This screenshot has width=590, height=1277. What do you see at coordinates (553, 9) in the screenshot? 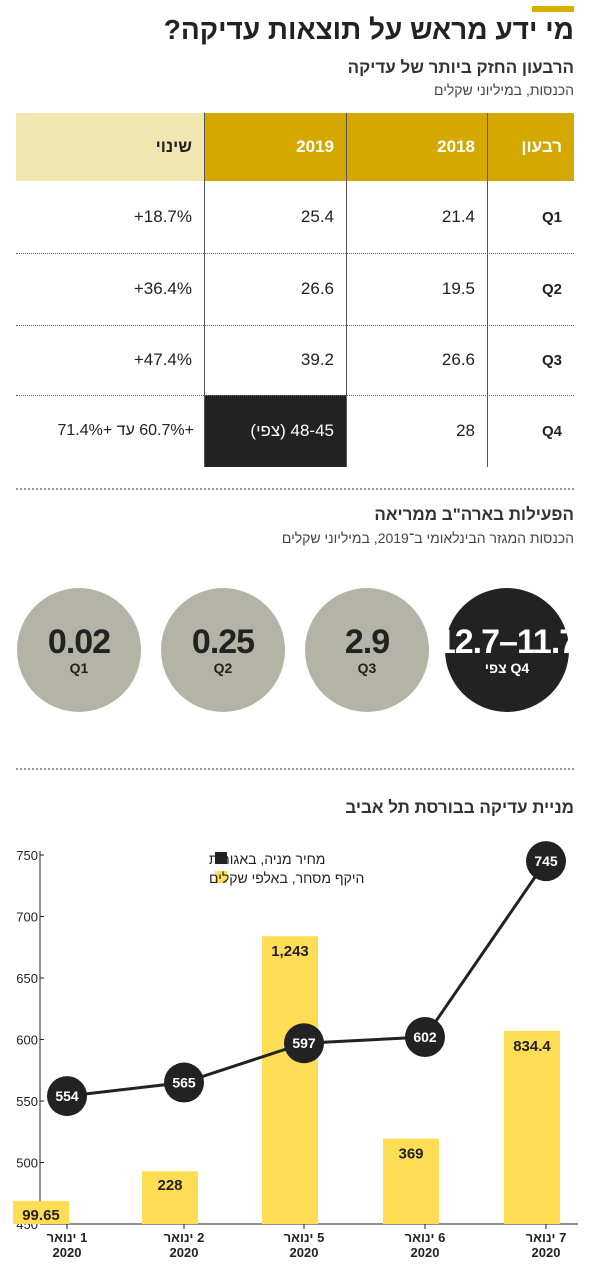
I see `title-accent-bar` at bounding box center [553, 9].